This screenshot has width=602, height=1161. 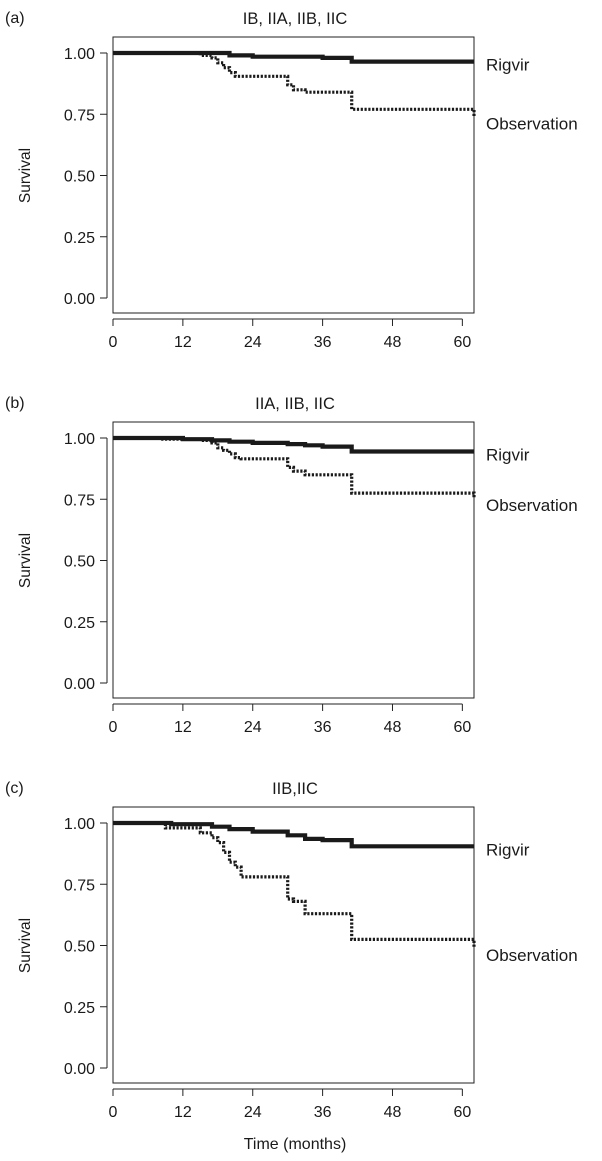 I want to click on chart-title: IIB,IIC, so click(x=295, y=789).